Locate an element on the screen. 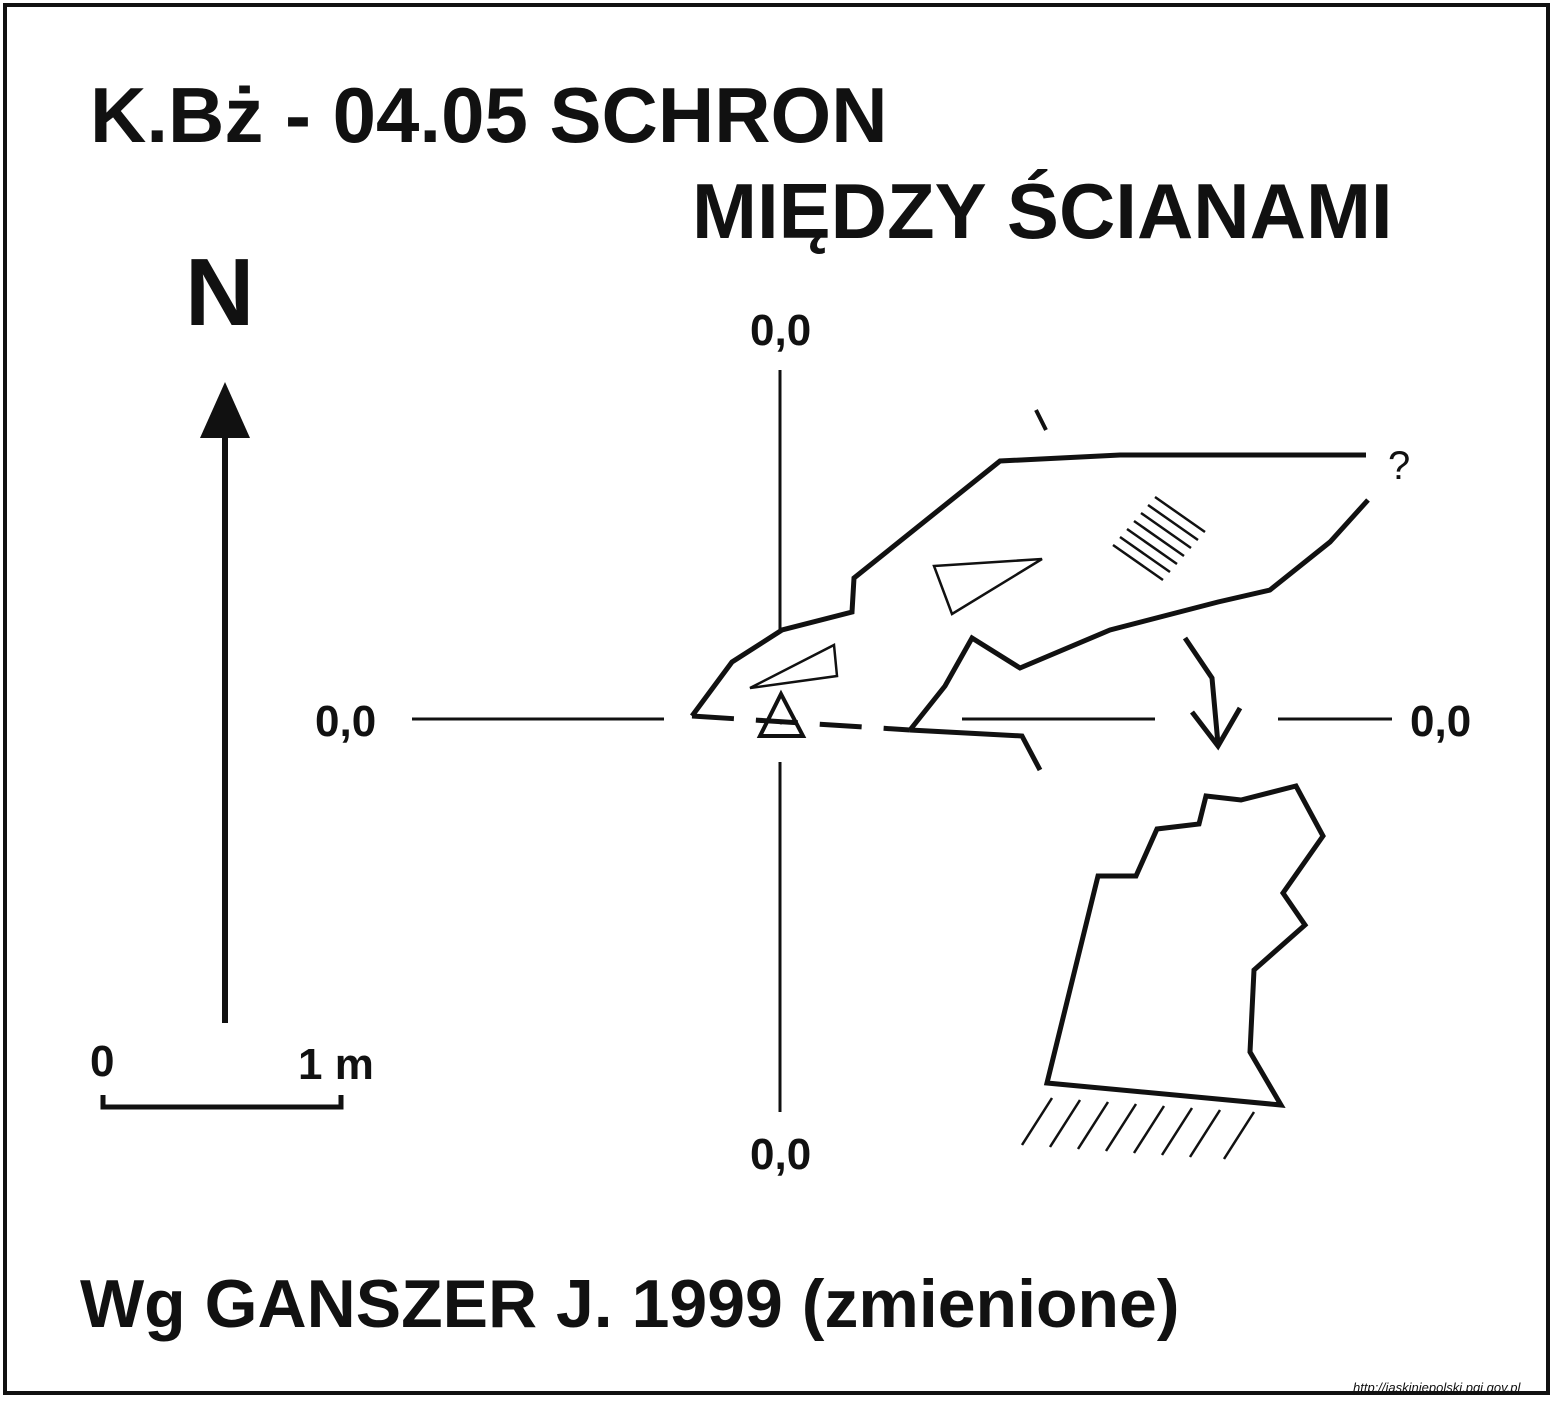 This screenshot has width=1559, height=1402. descent-arrow is located at coordinates (1212, 693).